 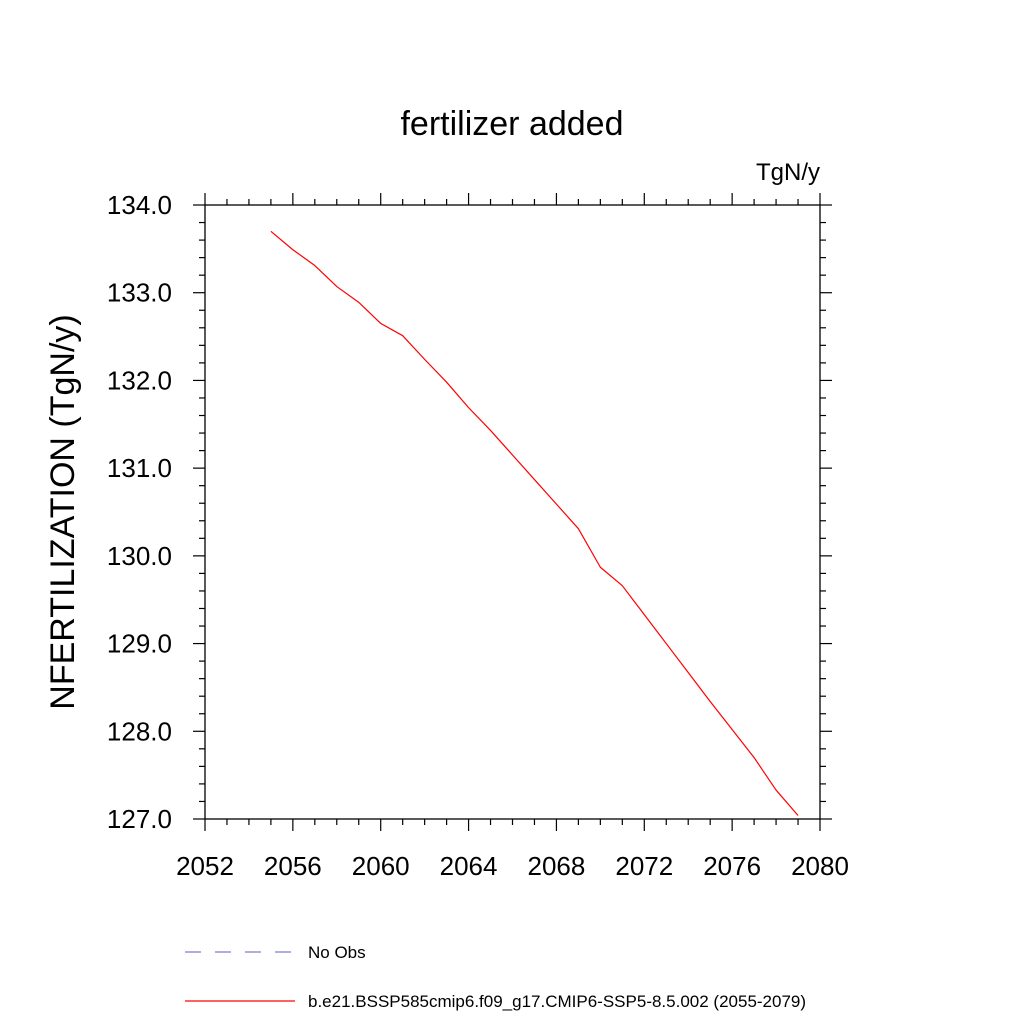 I want to click on y-tick-label: 127.0, so click(x=139, y=819).